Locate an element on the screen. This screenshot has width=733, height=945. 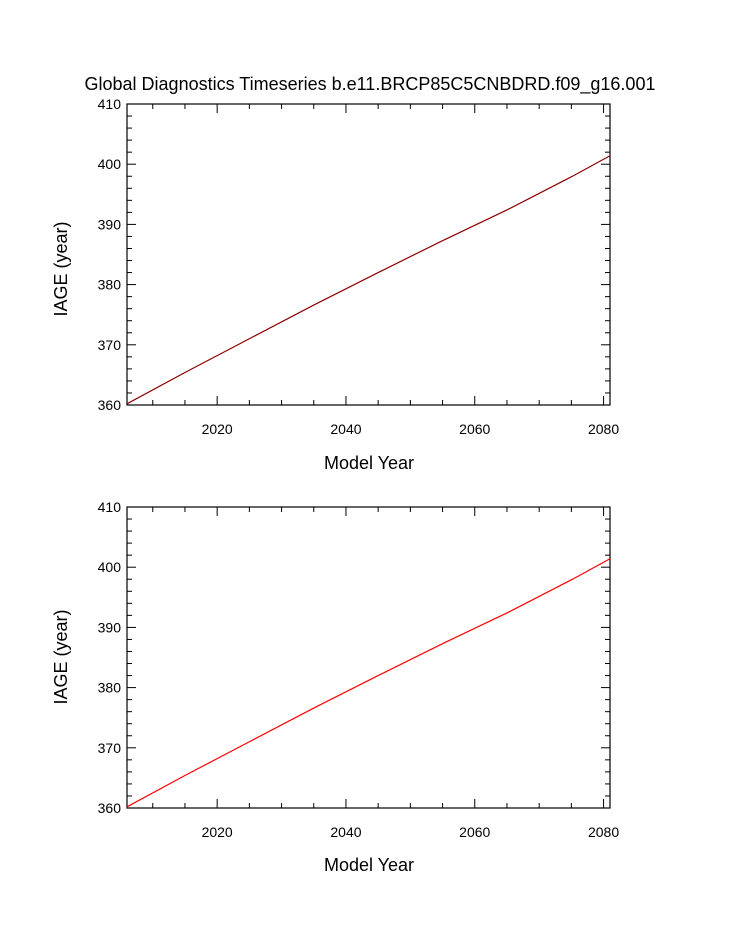
x-axis-label-bottom: Model Year is located at coordinates (369, 865).